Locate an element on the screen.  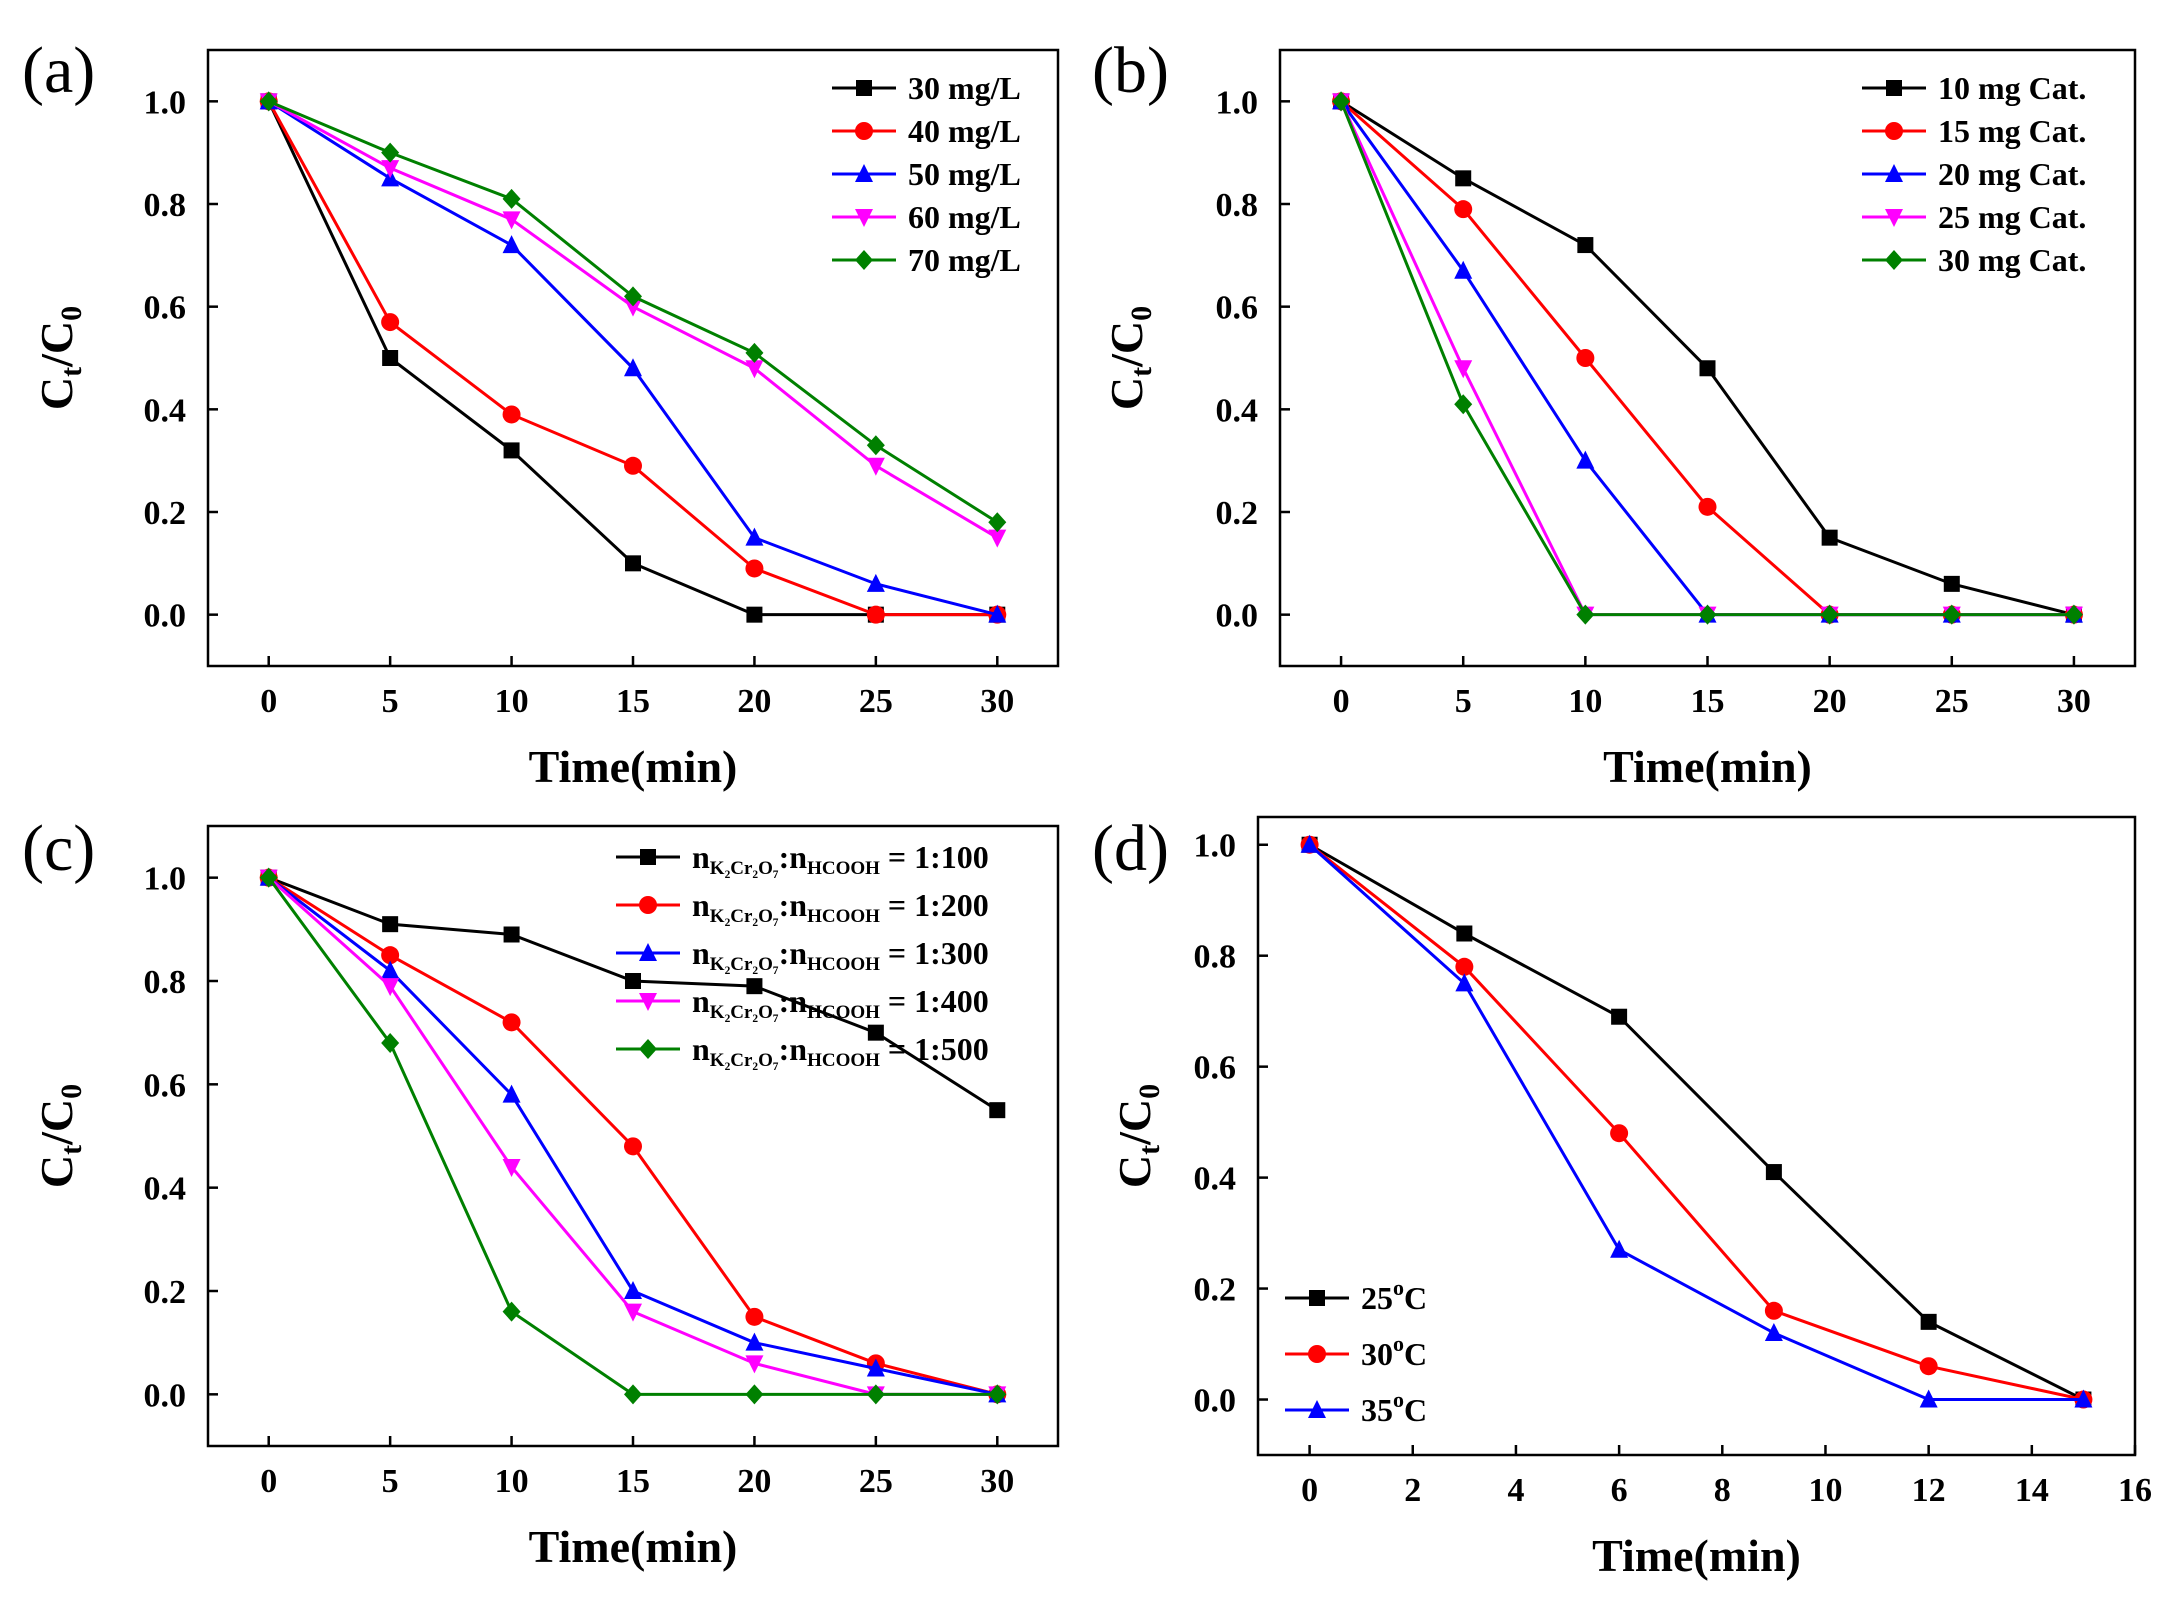
legend-temp: 30 is located at coordinates (1377, 1354).